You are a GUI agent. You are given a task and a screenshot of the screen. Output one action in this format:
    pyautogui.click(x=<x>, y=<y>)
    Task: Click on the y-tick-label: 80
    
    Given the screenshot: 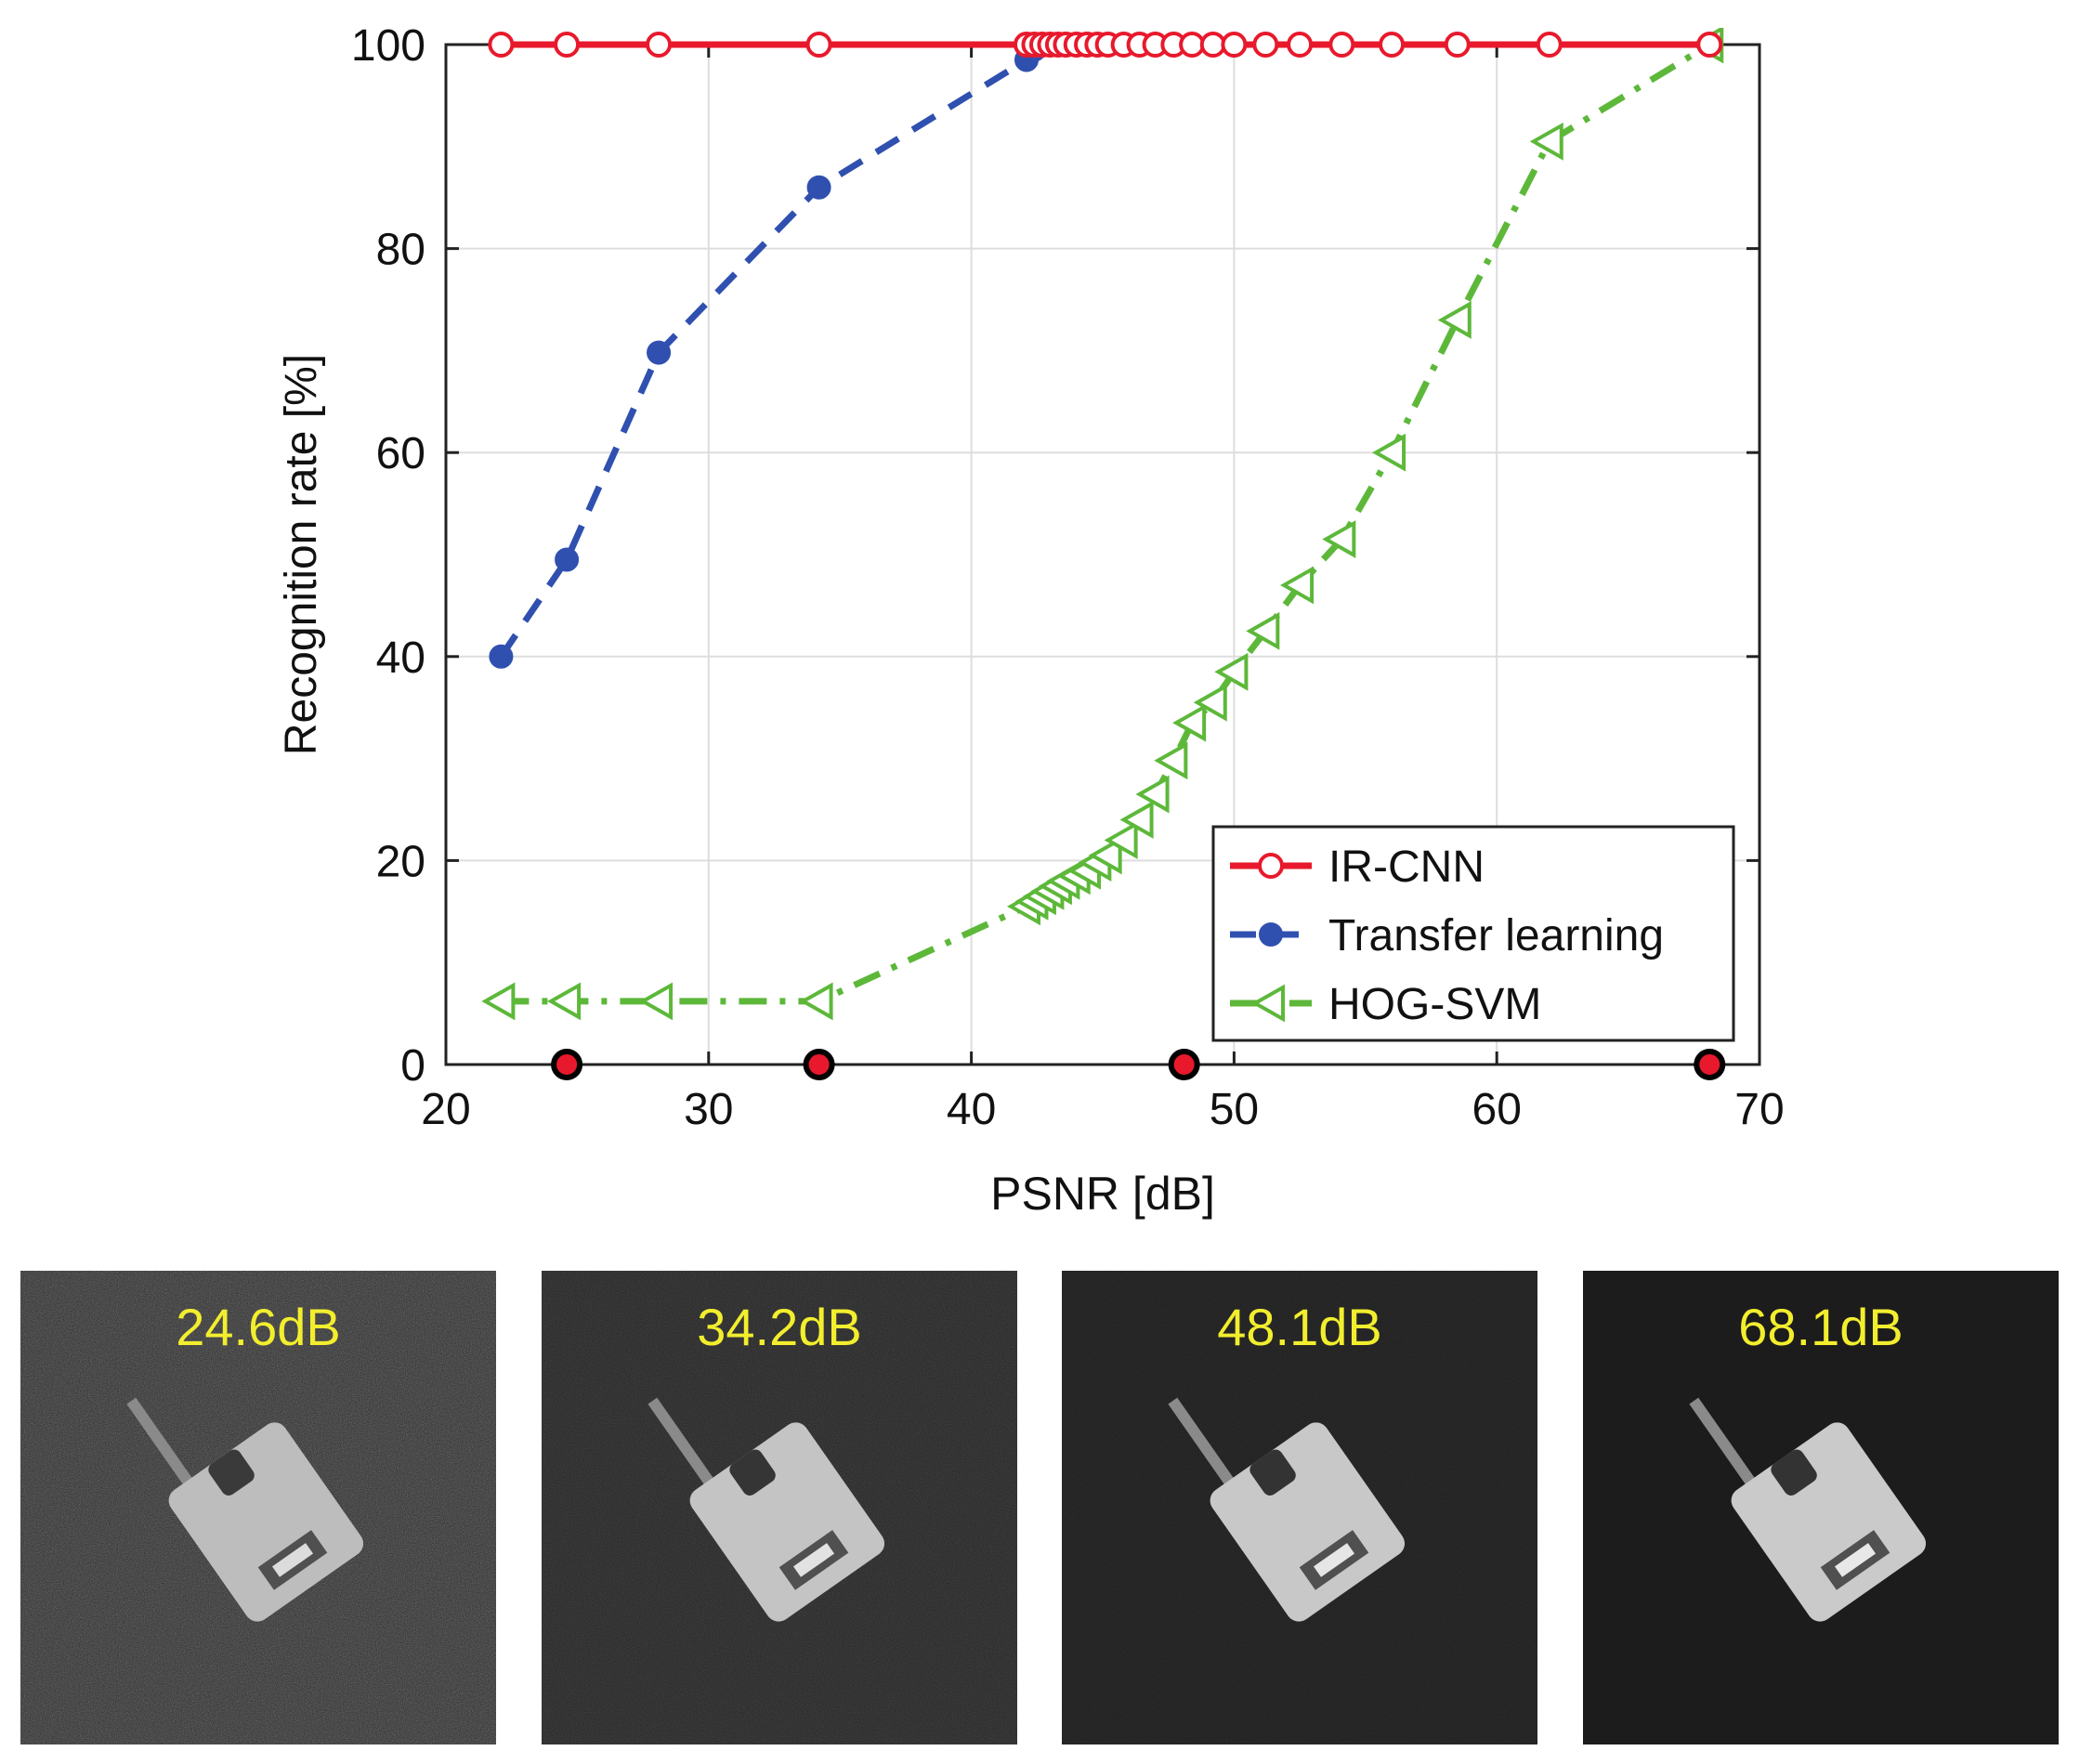 What is the action you would take?
    pyautogui.click(x=401, y=250)
    